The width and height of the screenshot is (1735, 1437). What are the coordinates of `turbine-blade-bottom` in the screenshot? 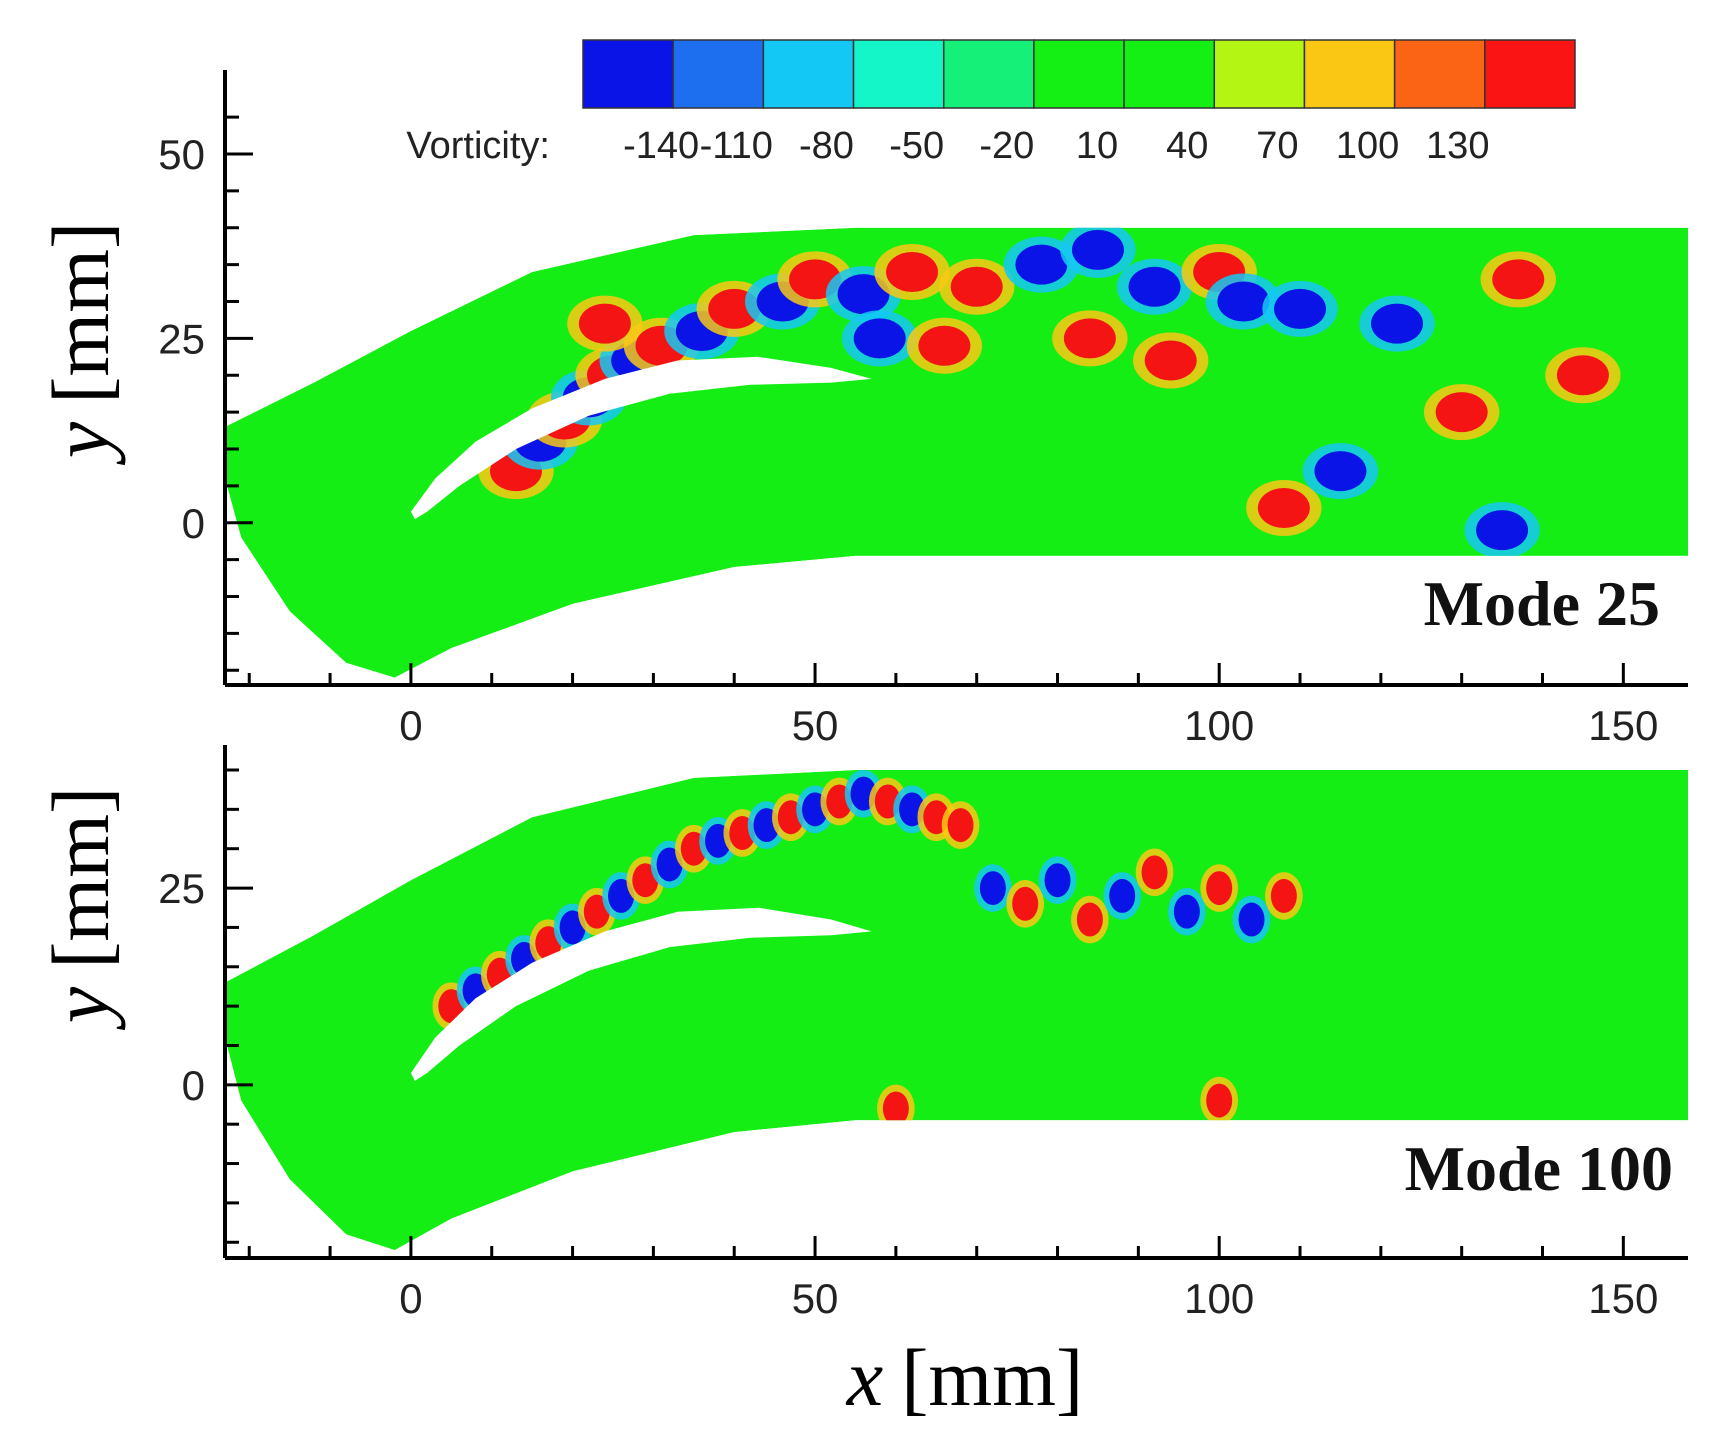 It's located at (641, 994).